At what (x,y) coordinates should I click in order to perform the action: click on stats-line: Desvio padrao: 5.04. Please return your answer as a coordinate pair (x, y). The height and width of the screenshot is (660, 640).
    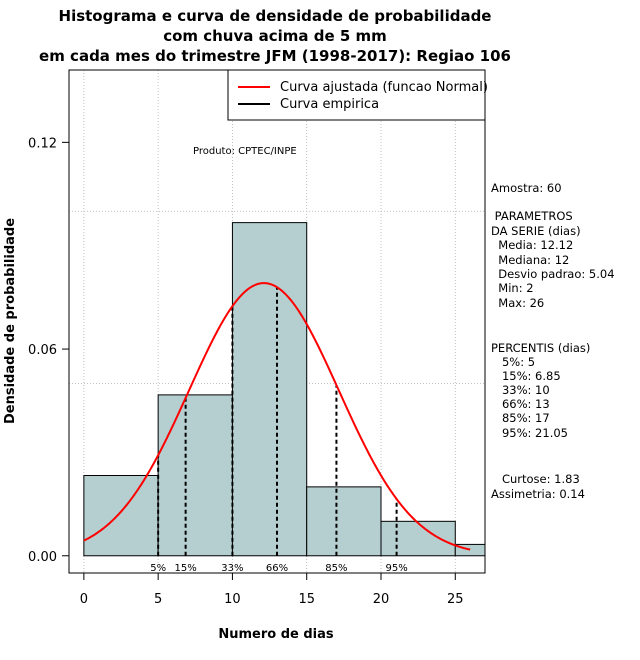
    Looking at the image, I should click on (553, 274).